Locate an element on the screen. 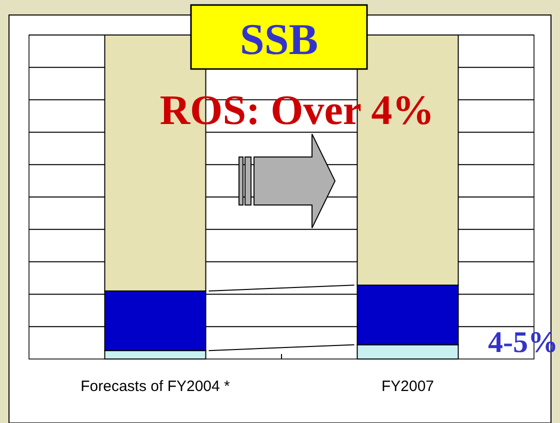 This screenshot has width=560, height=423. x-tick-label: FY2007 is located at coordinates (407, 386).